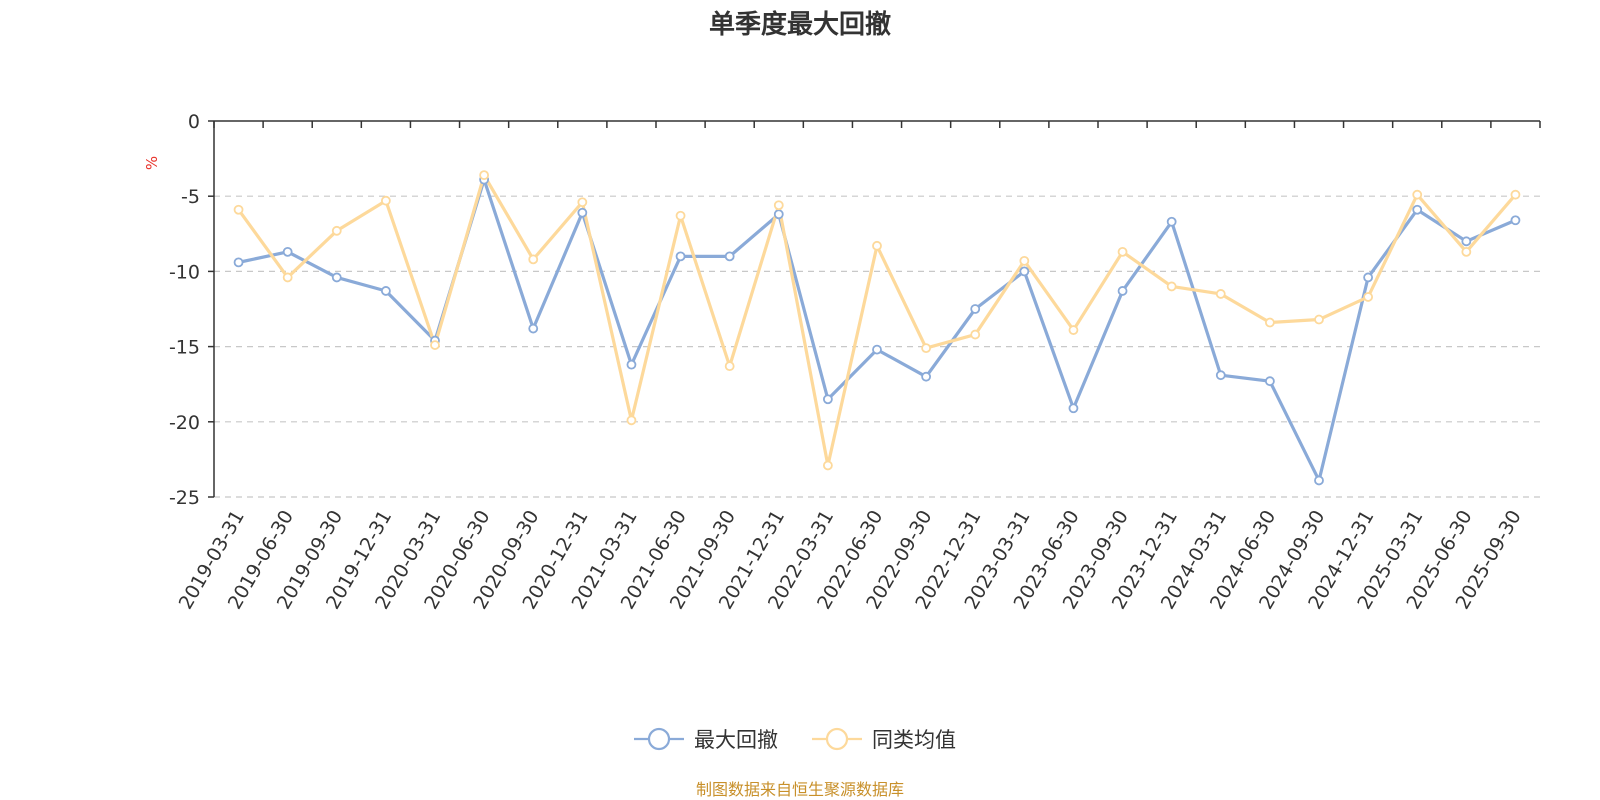  I want to click on y-tick-label: -15, so click(184, 348).